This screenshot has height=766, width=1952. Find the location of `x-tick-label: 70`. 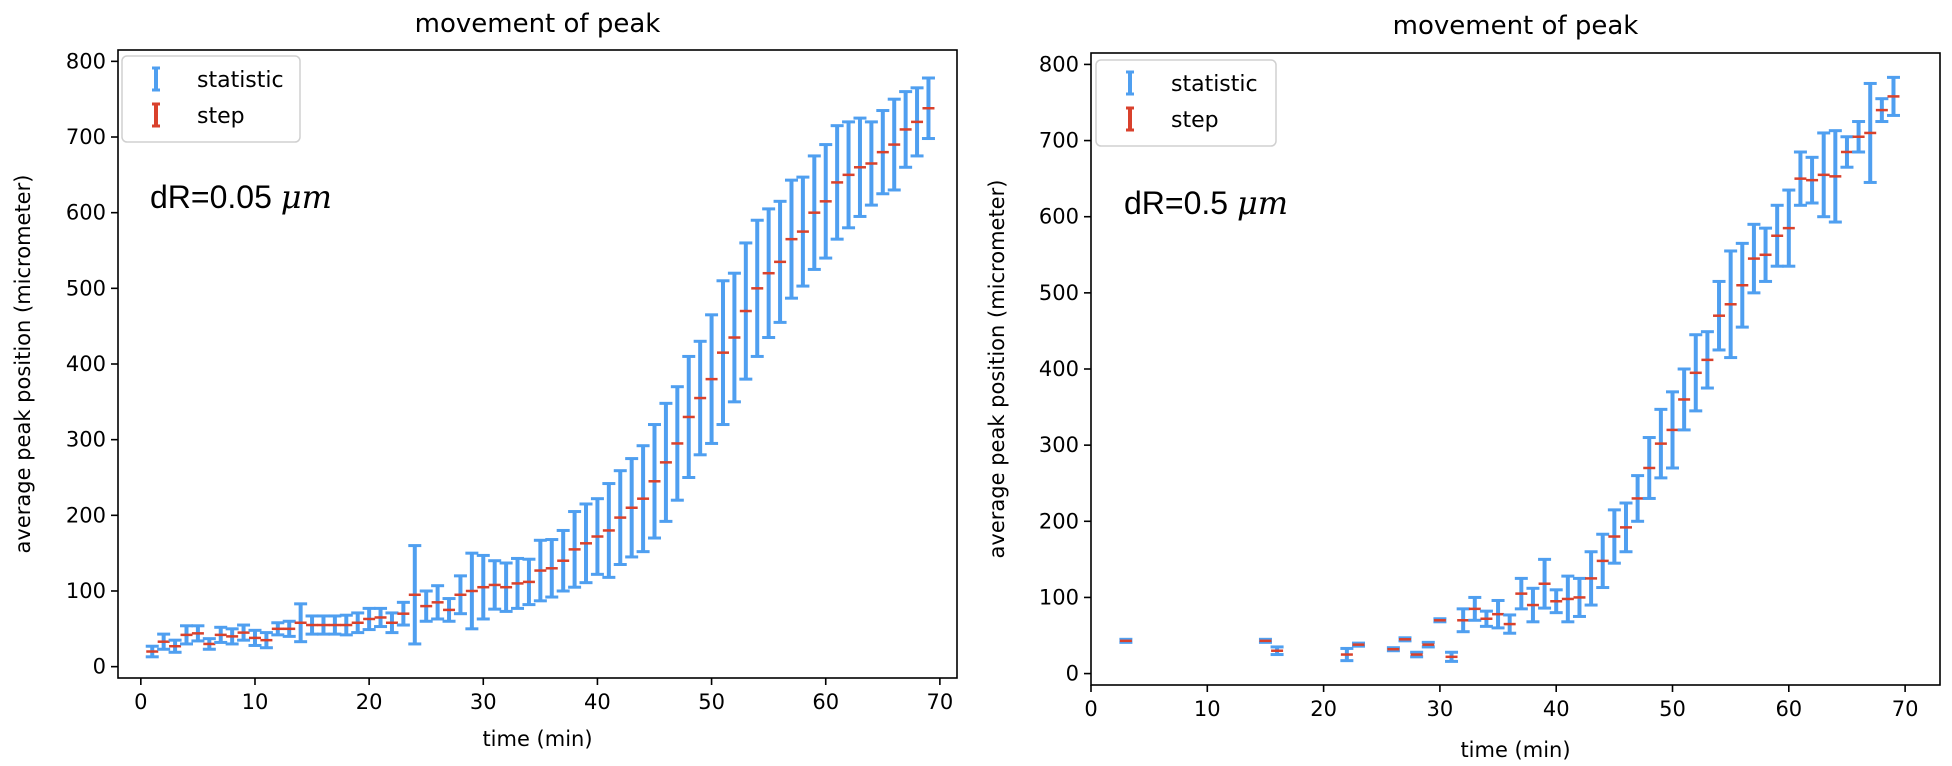

x-tick-label: 70 is located at coordinates (1905, 709).